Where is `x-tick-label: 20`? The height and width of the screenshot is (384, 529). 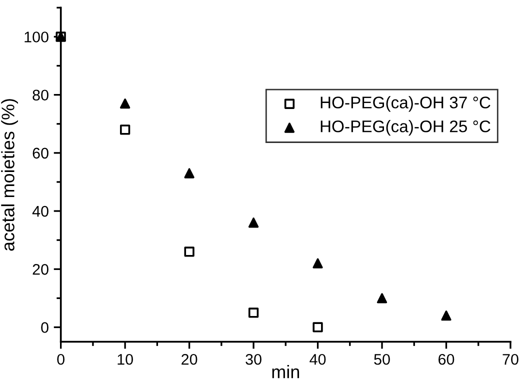
x-tick-label: 20 is located at coordinates (190, 359).